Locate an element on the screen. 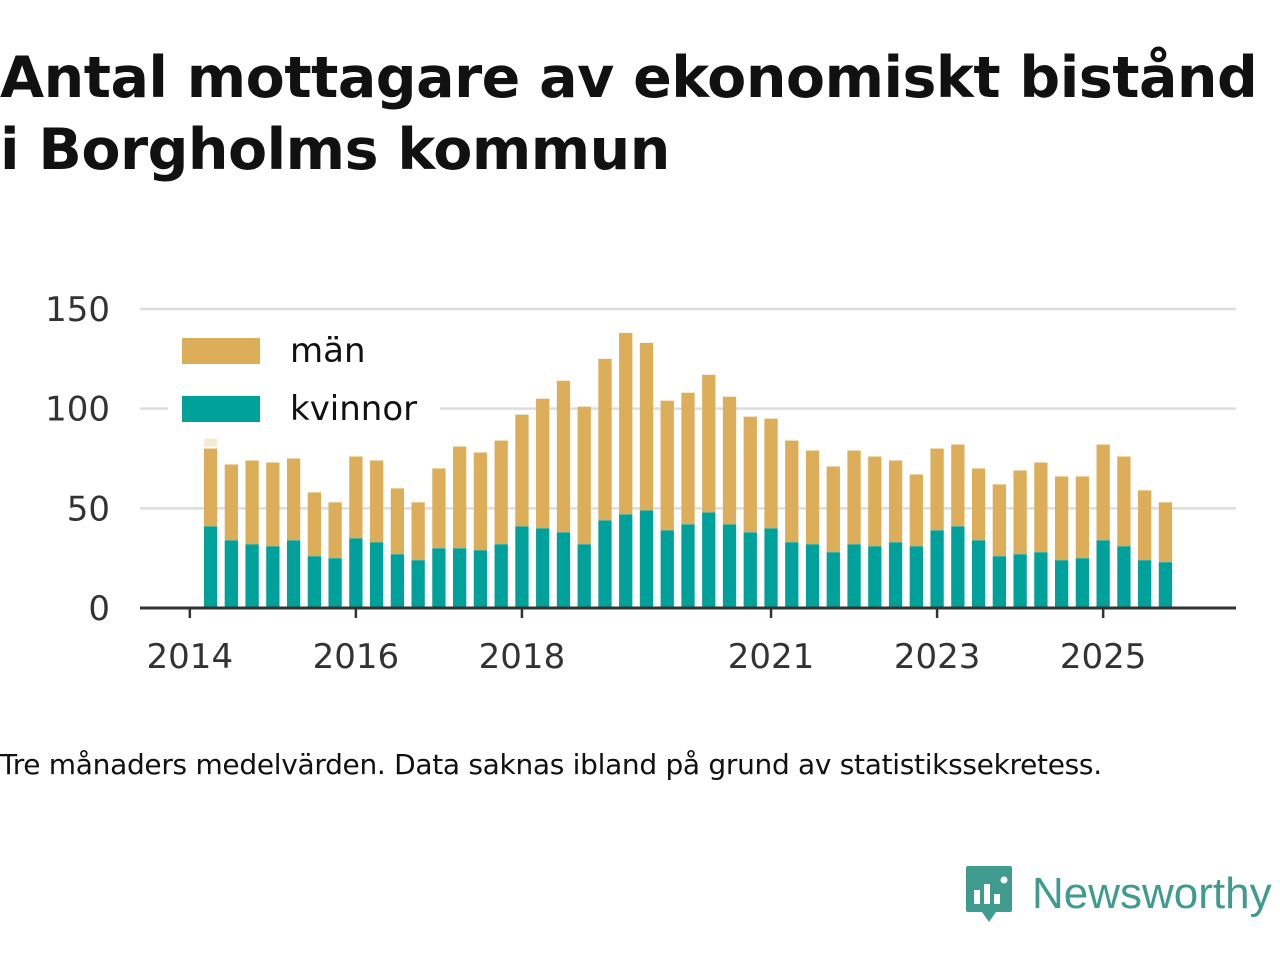 The height and width of the screenshot is (960, 1280). legend-label-man: män is located at coordinates (328, 351).